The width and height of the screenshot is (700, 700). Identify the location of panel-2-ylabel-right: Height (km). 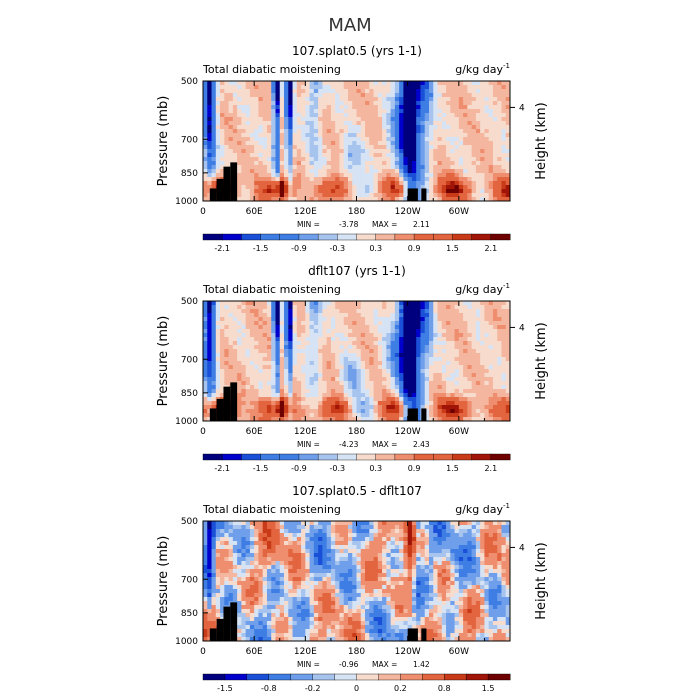
(541, 360).